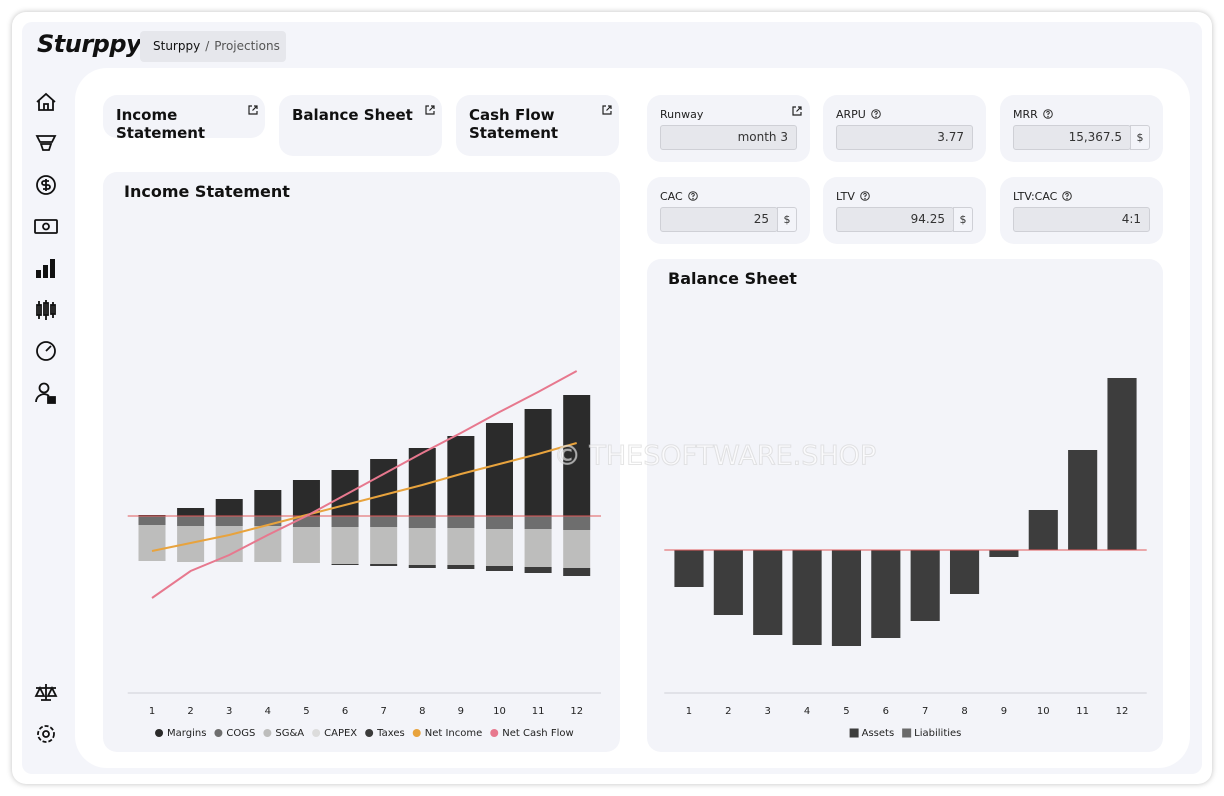 The image size is (1224, 796). What do you see at coordinates (904, 137) in the screenshot?
I see `metric-input: 3.77` at bounding box center [904, 137].